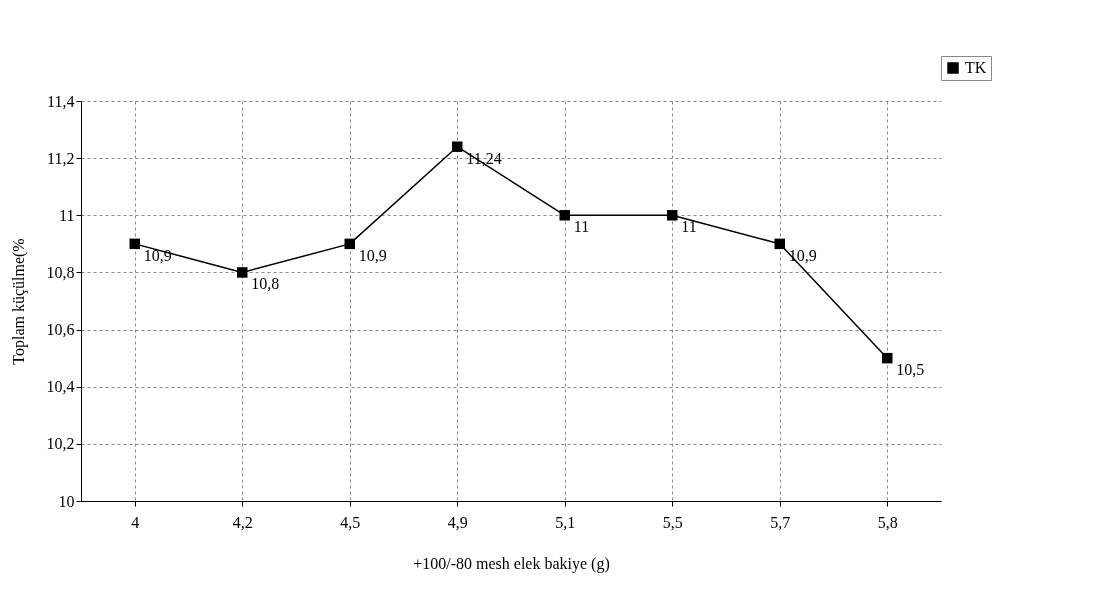 This screenshot has width=1097, height=614. What do you see at coordinates (61, 158) in the screenshot?
I see `y-tick-label: 11,2` at bounding box center [61, 158].